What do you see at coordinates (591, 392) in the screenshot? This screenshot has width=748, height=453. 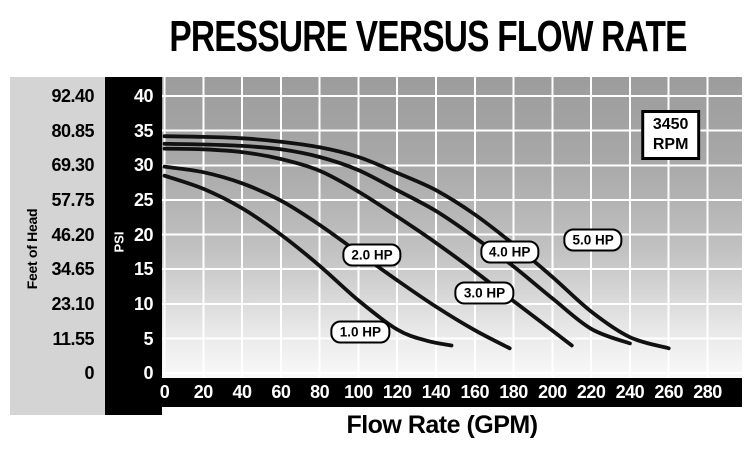 I see `x-tick-220: 220` at bounding box center [591, 392].